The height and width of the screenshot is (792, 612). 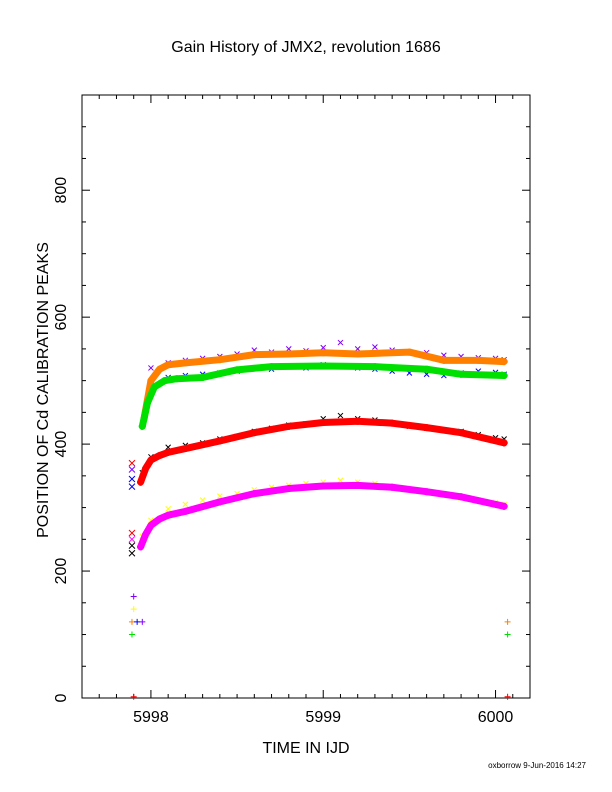 I want to click on x-tick-label-6000: 6000, so click(x=496, y=717).